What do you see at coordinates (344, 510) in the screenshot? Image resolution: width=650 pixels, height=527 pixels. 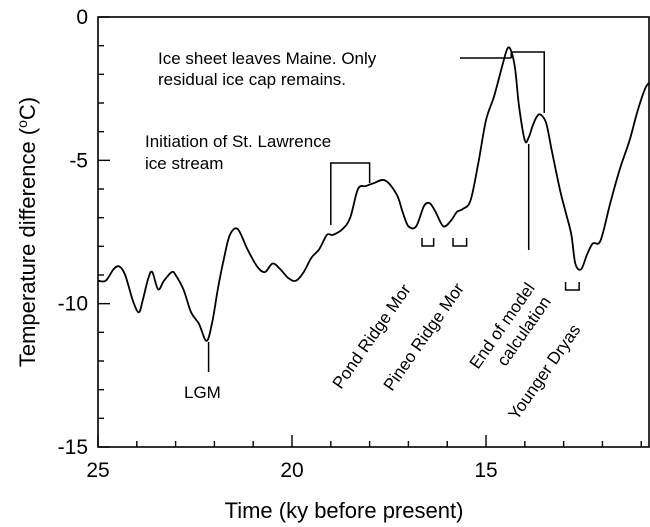 I see `x-axis-label: Time (ky before present)` at bounding box center [344, 510].